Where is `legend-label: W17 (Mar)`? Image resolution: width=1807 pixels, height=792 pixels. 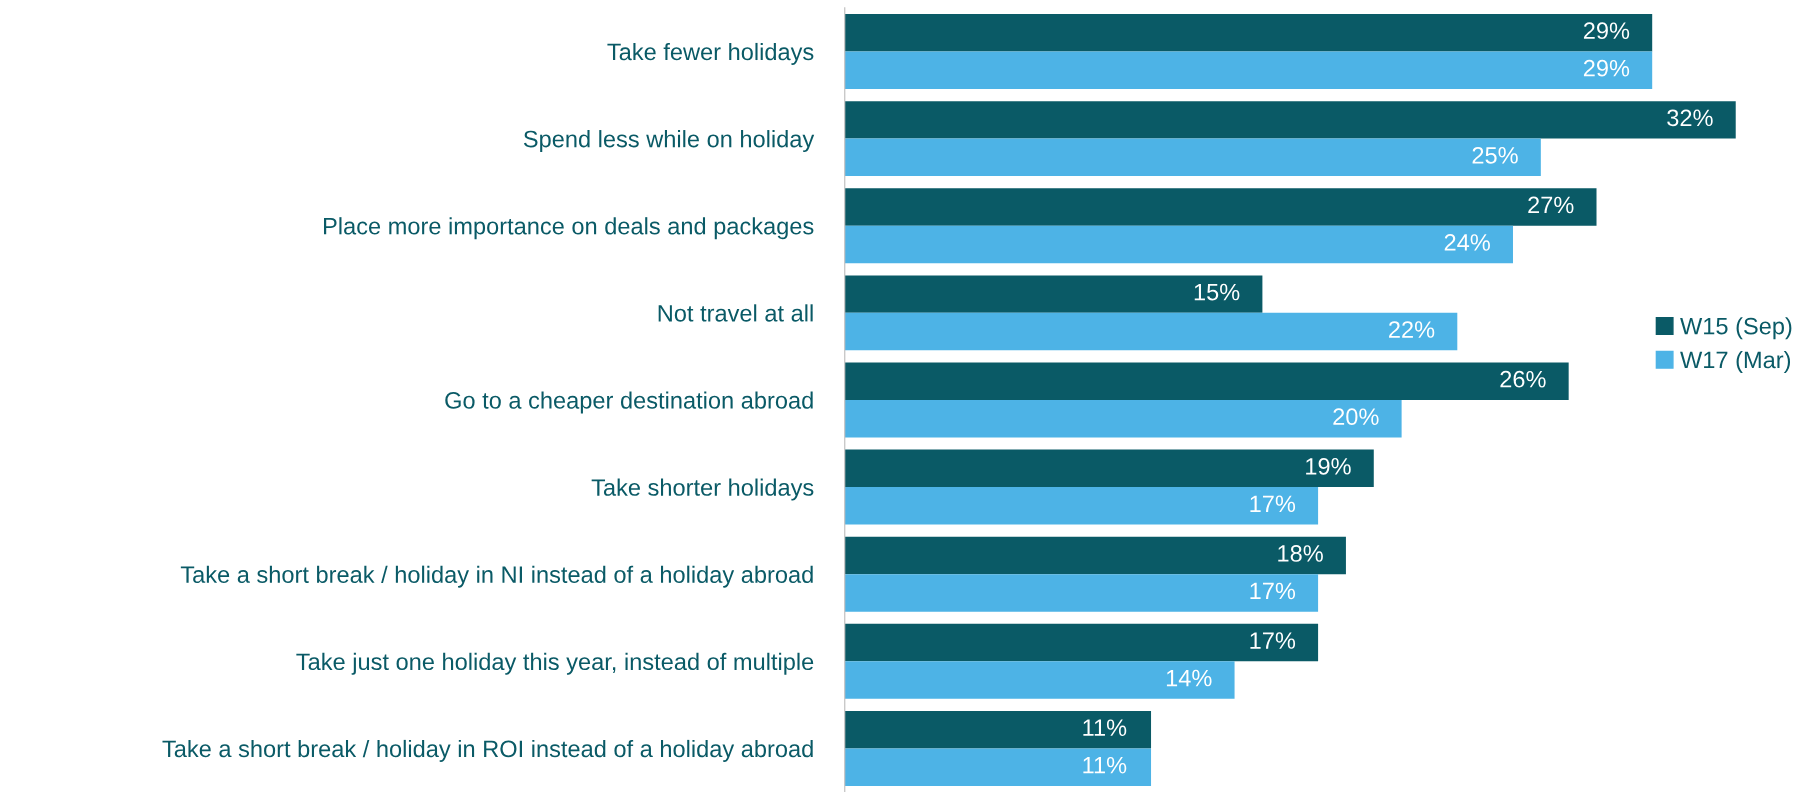 legend-label: W17 (Mar) is located at coordinates (1735, 361).